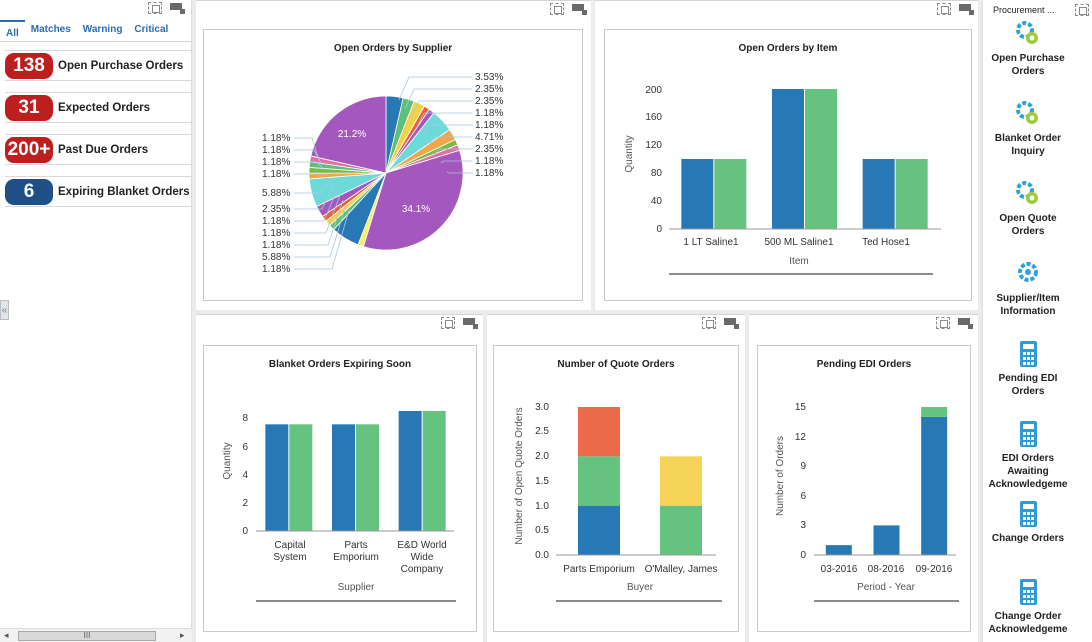 Image resolution: width=1092 pixels, height=642 pixels. I want to click on pane-tools, so click(568, 9).